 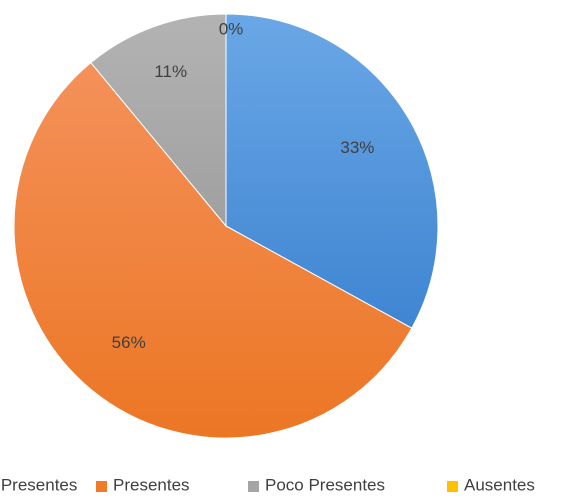 What do you see at coordinates (325, 484) in the screenshot?
I see `legend-label-poco-presentes: Poco Presentes` at bounding box center [325, 484].